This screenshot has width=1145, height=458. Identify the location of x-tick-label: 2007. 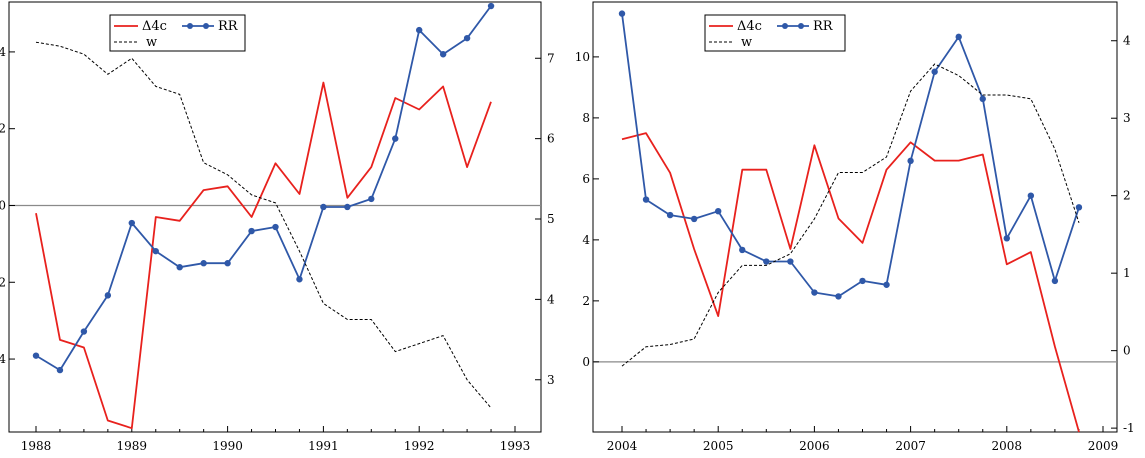
(910, 446).